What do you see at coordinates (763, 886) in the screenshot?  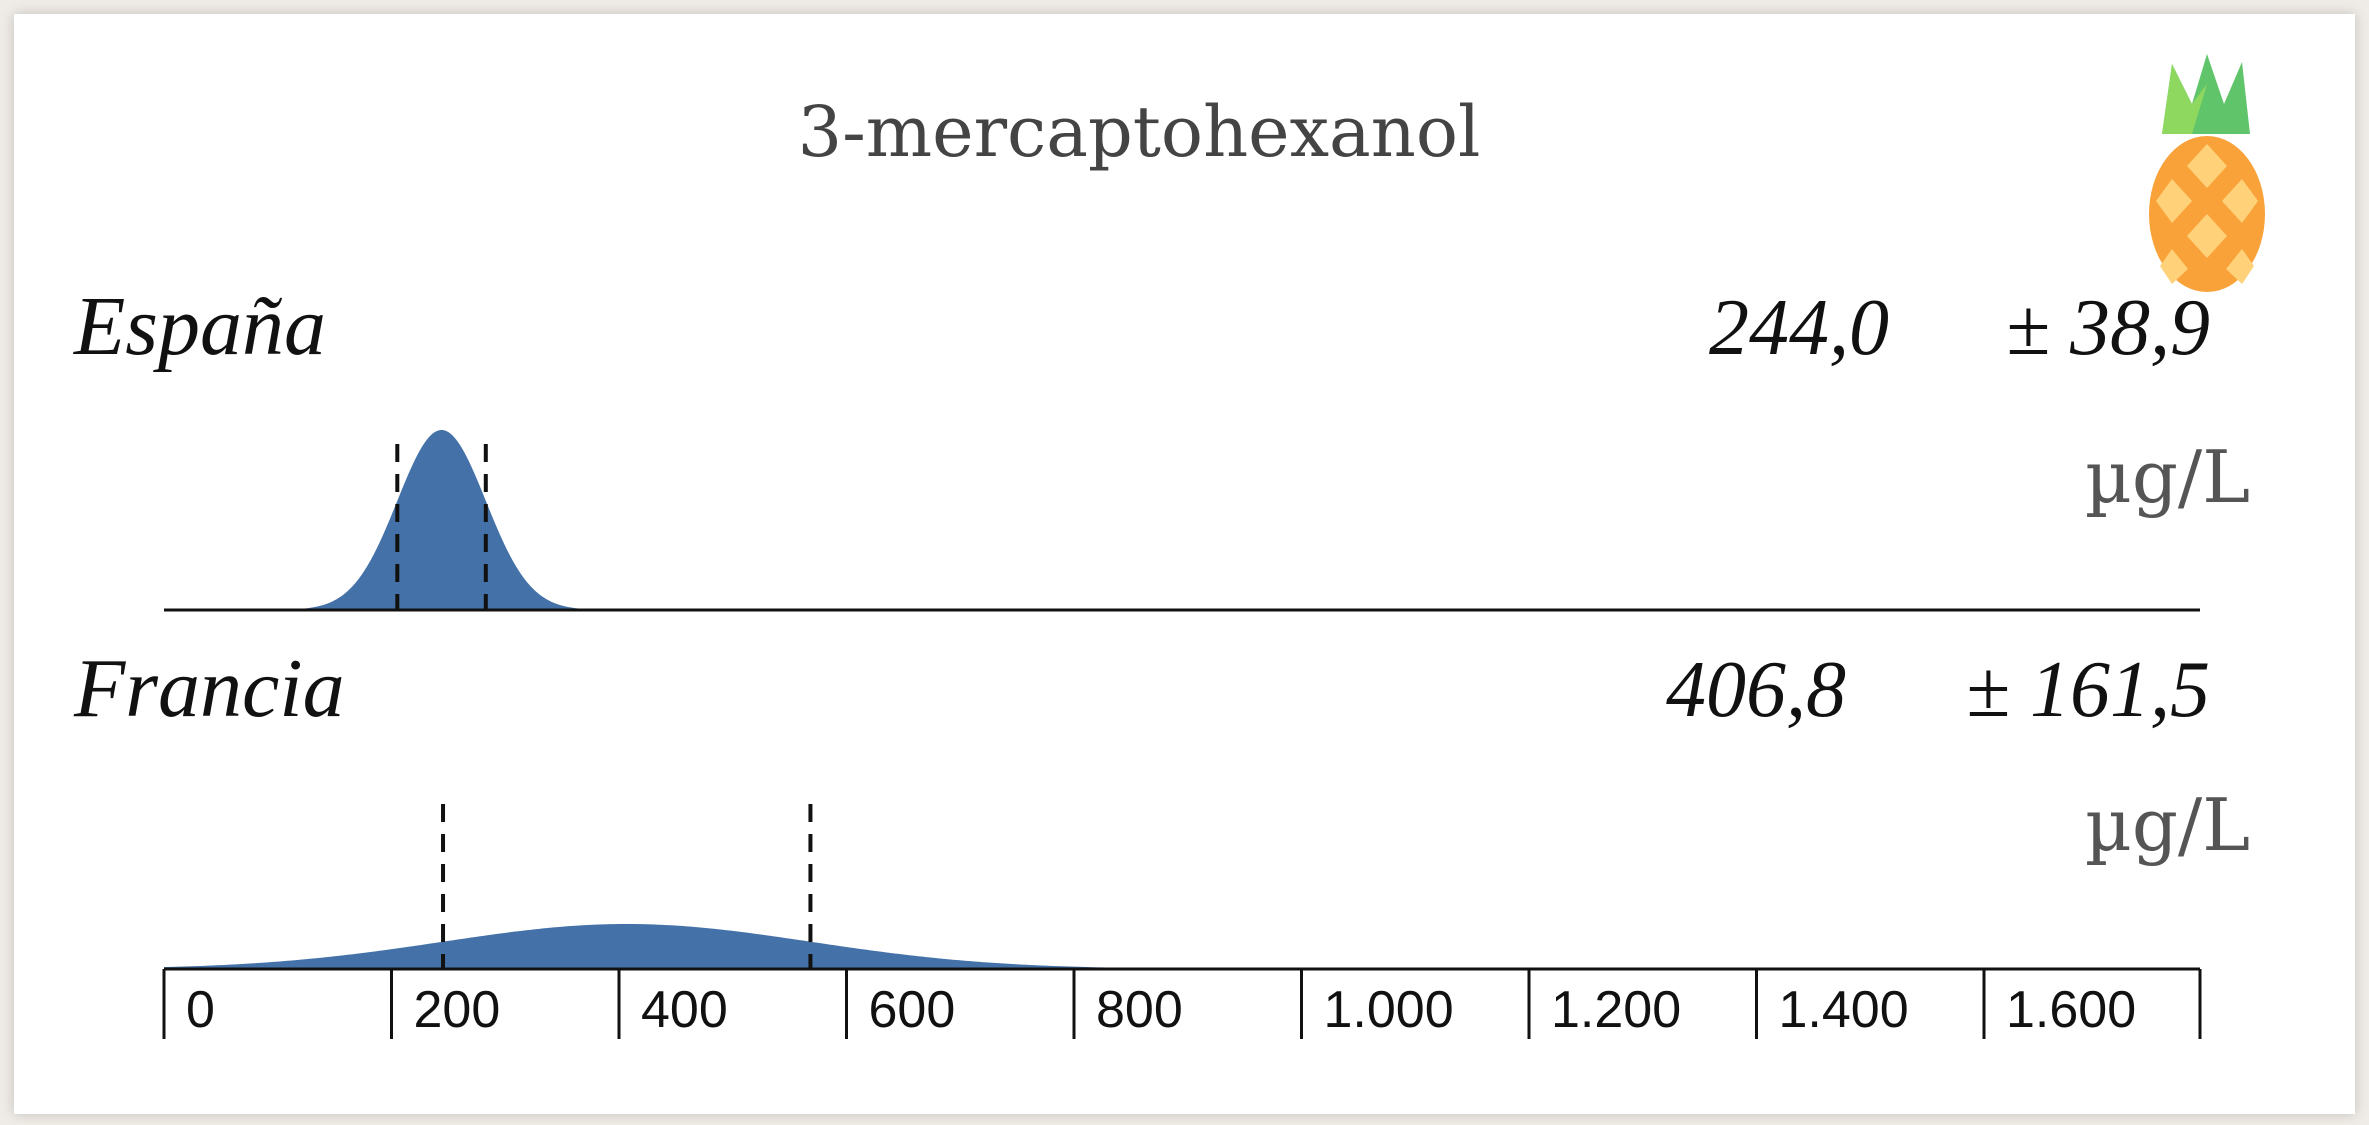 I see `density-plot-francia` at bounding box center [763, 886].